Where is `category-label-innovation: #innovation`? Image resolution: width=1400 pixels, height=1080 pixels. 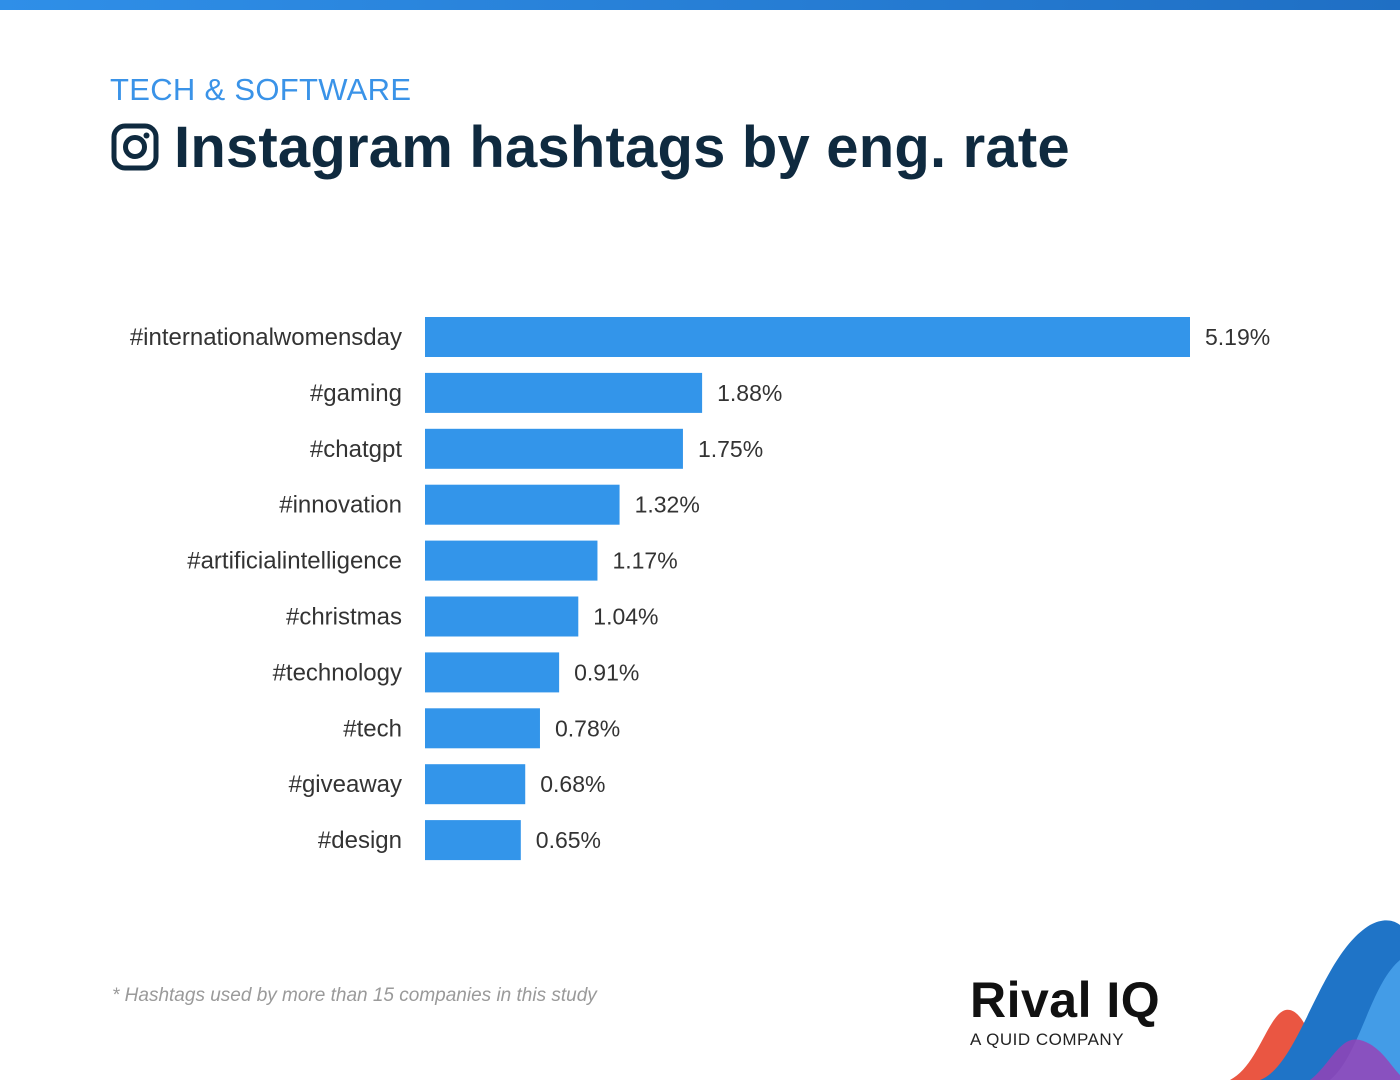 category-label-innovation: #innovation is located at coordinates (340, 505).